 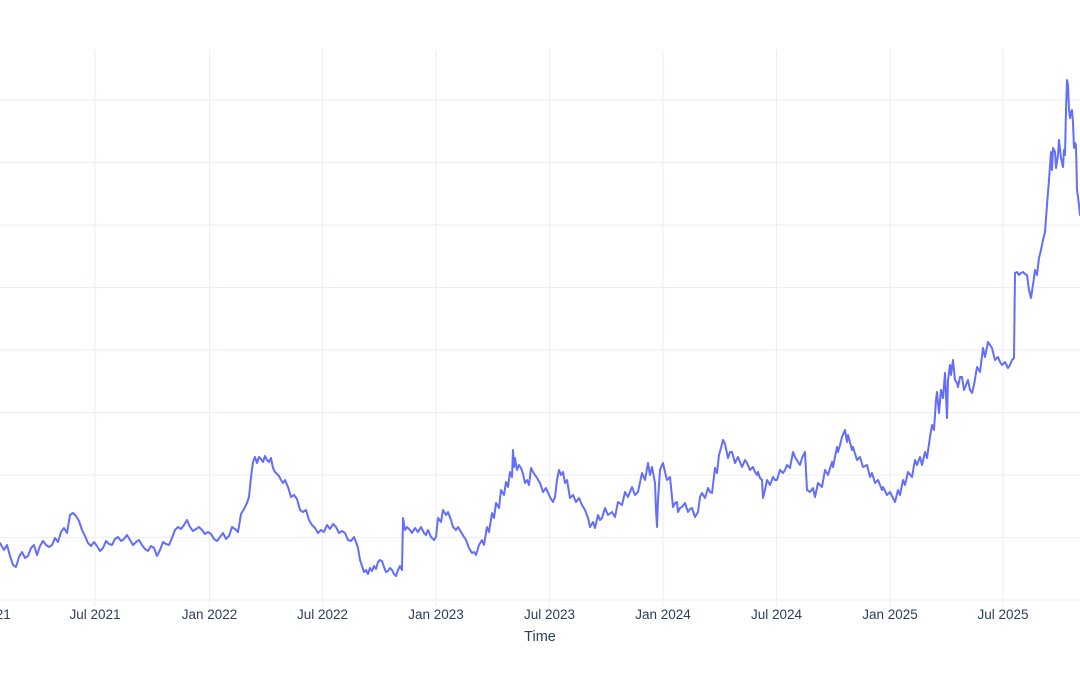 What do you see at coordinates (540, 637) in the screenshot?
I see `x-axis-title: Time` at bounding box center [540, 637].